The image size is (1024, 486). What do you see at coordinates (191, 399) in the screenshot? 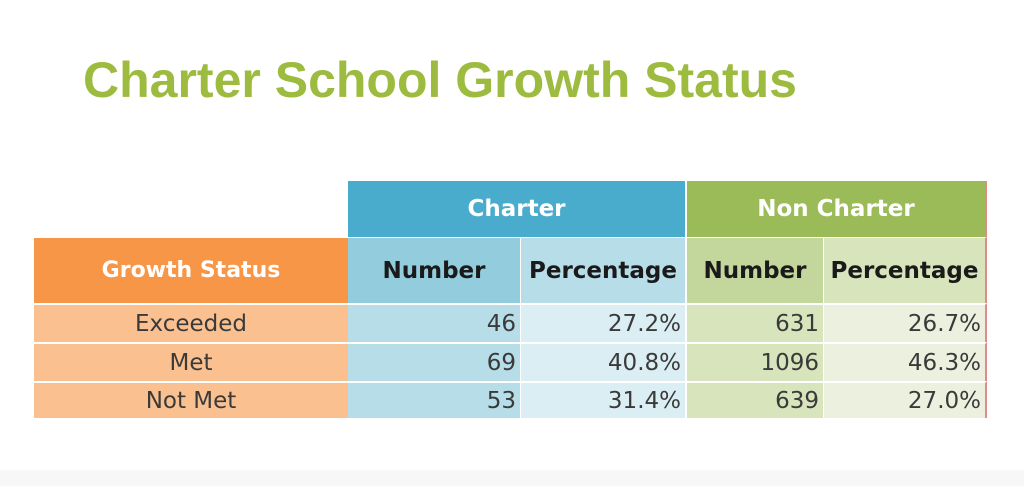
I see `row-label-not-met: Not Met` at bounding box center [191, 399].